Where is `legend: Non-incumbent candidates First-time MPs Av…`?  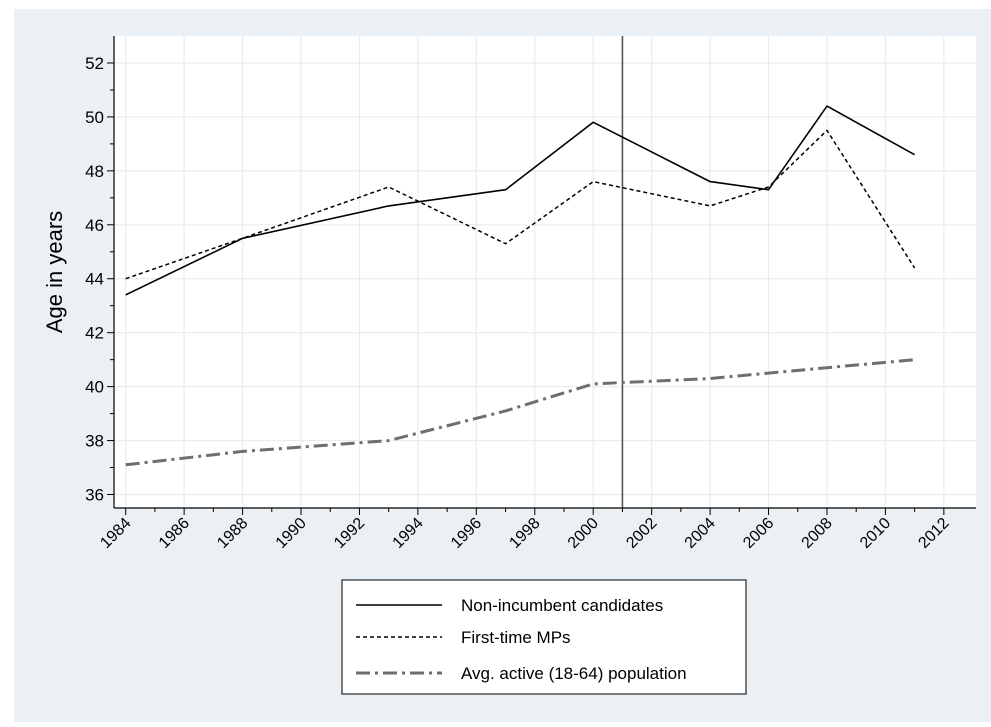
legend: Non-incumbent candidates First-time MPs Av… is located at coordinates (544, 637).